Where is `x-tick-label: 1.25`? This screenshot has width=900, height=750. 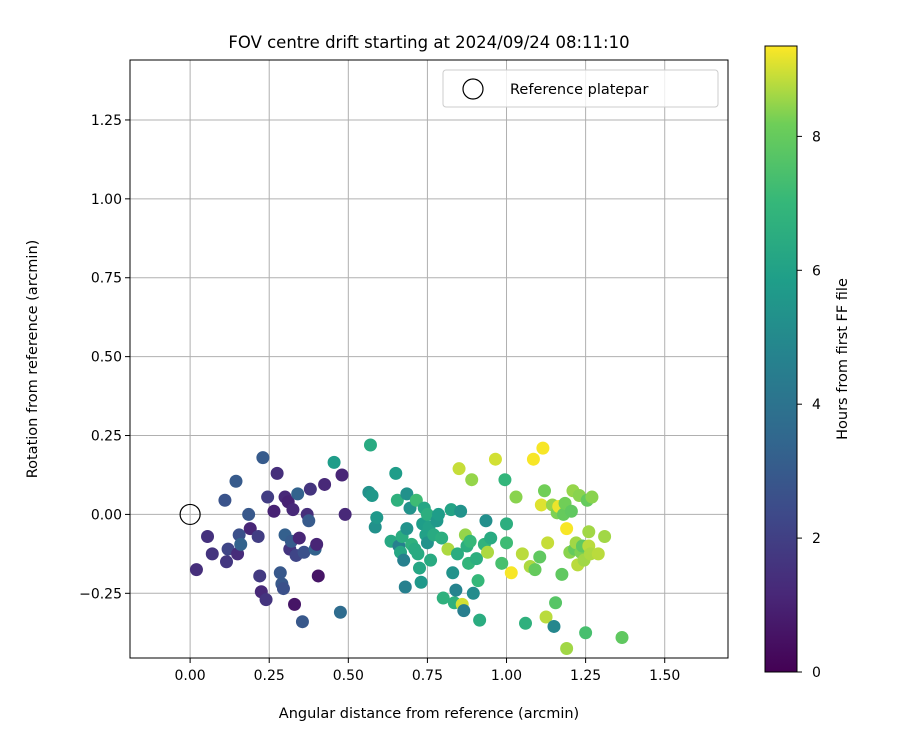
x-tick-label: 1.25 is located at coordinates (585, 676).